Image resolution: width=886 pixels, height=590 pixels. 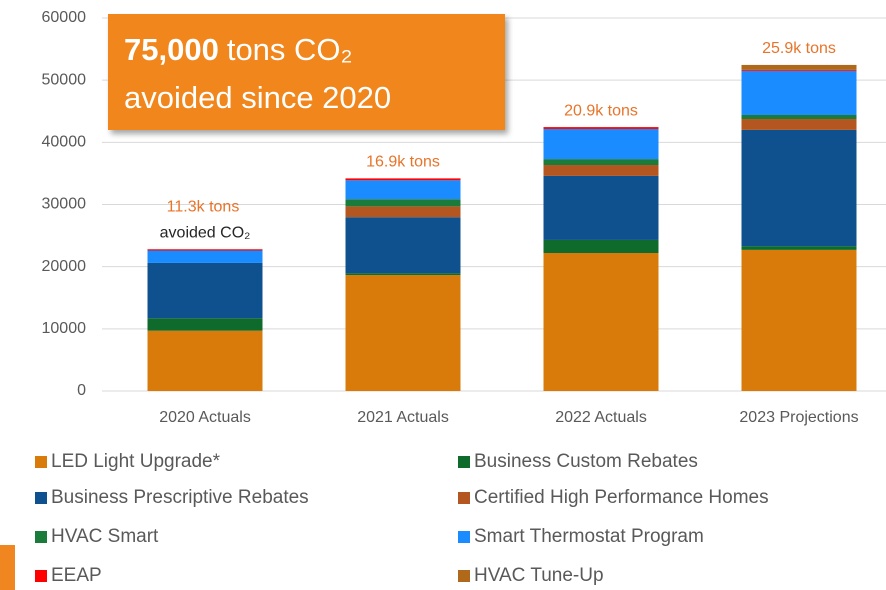 I want to click on callout-text: tons CO₂, so click(x=290, y=49).